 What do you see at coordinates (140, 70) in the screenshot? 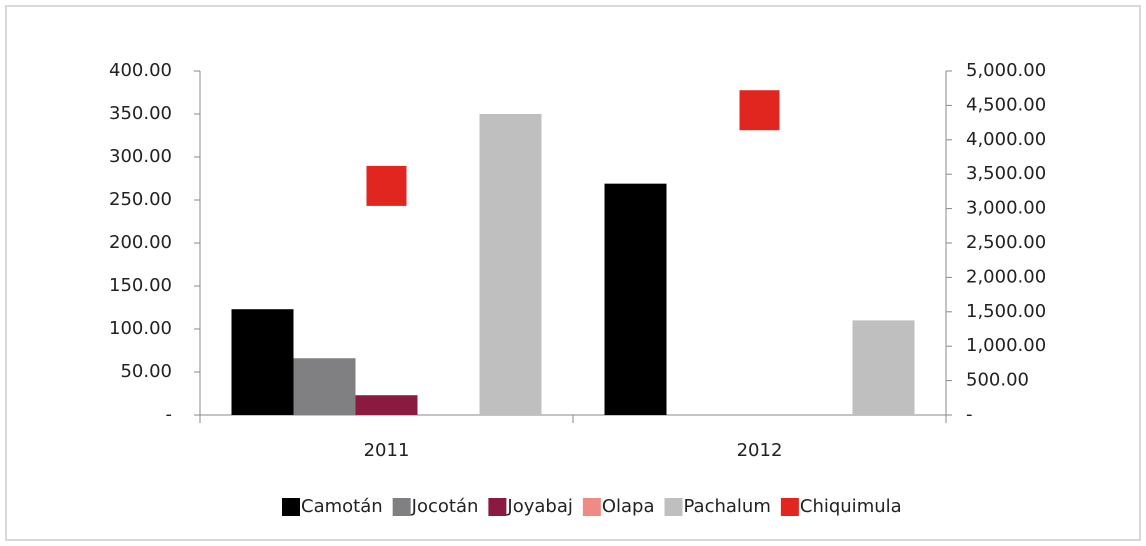
I see `y-tick-label: 400.00` at bounding box center [140, 70].